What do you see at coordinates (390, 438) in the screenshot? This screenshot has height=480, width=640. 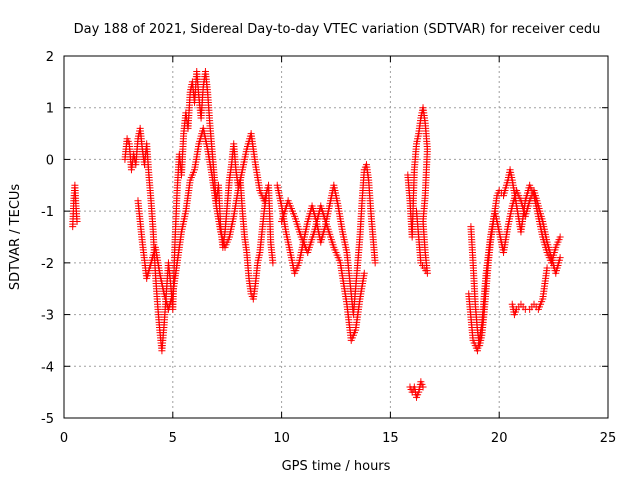 I see `x-tick-label: 15` at bounding box center [390, 438].